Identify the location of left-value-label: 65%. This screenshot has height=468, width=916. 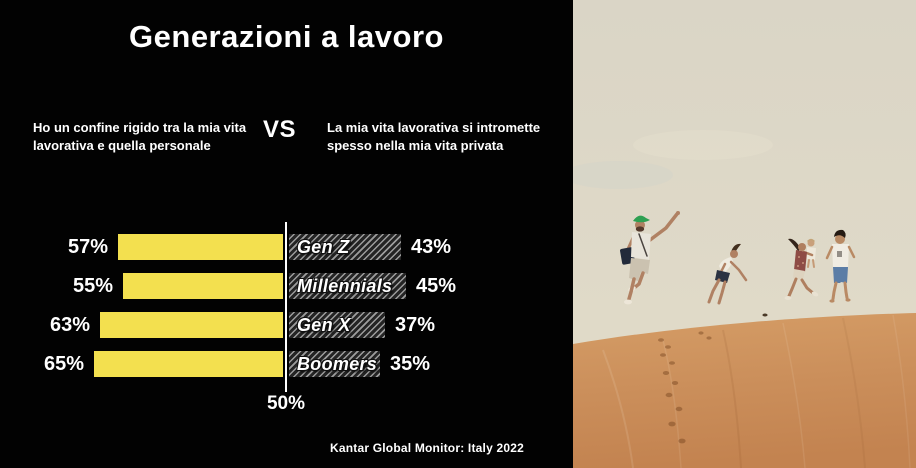
(63, 363).